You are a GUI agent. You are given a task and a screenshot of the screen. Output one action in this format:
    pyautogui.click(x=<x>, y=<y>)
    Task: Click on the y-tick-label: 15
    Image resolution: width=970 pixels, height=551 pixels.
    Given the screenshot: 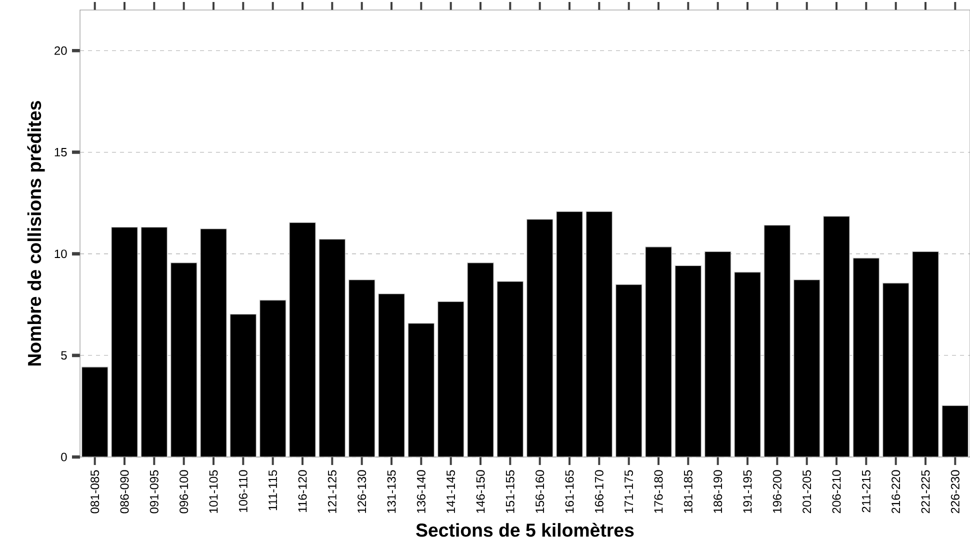 What is the action you would take?
    pyautogui.click(x=60, y=152)
    